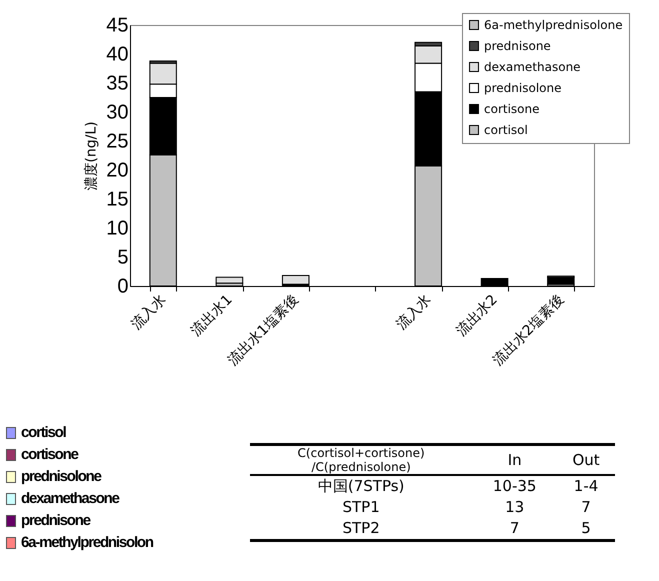  What do you see at coordinates (512, 109) in the screenshot?
I see `legend-label: cortisone` at bounding box center [512, 109].